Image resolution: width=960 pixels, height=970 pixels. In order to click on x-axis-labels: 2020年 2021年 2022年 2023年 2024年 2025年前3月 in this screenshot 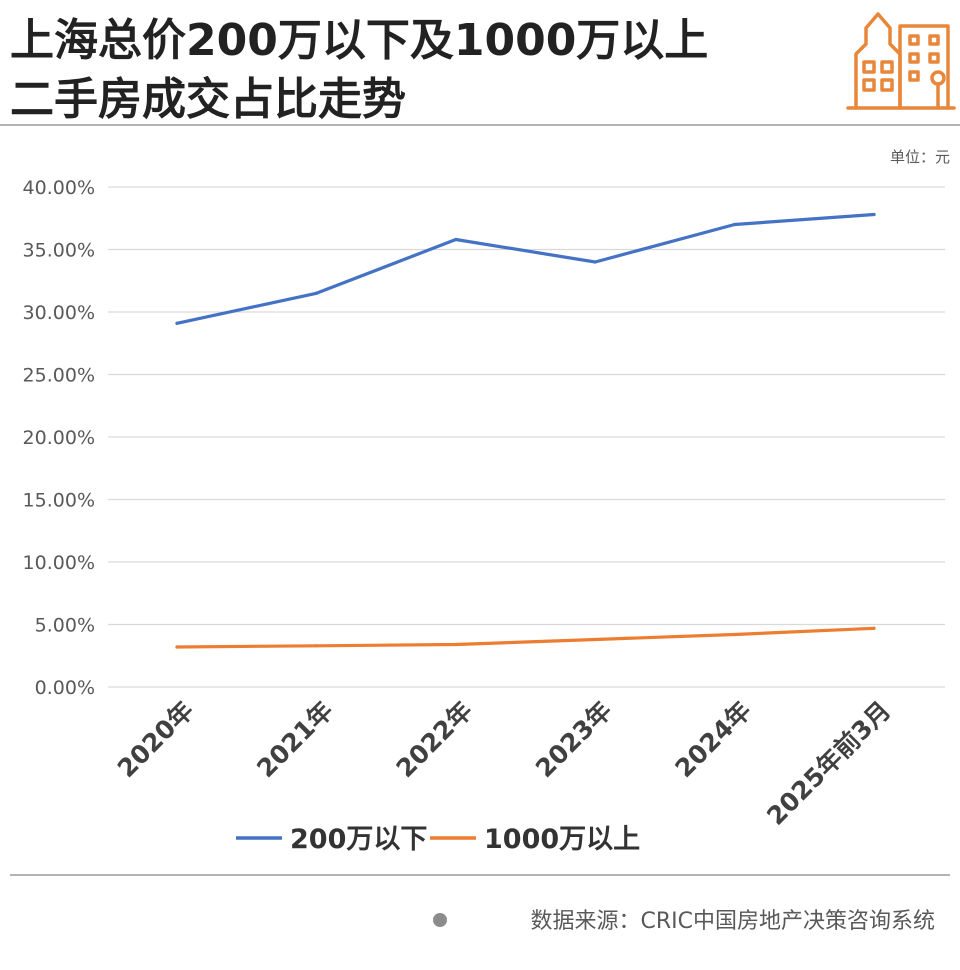, I will do `click(504, 763)`.